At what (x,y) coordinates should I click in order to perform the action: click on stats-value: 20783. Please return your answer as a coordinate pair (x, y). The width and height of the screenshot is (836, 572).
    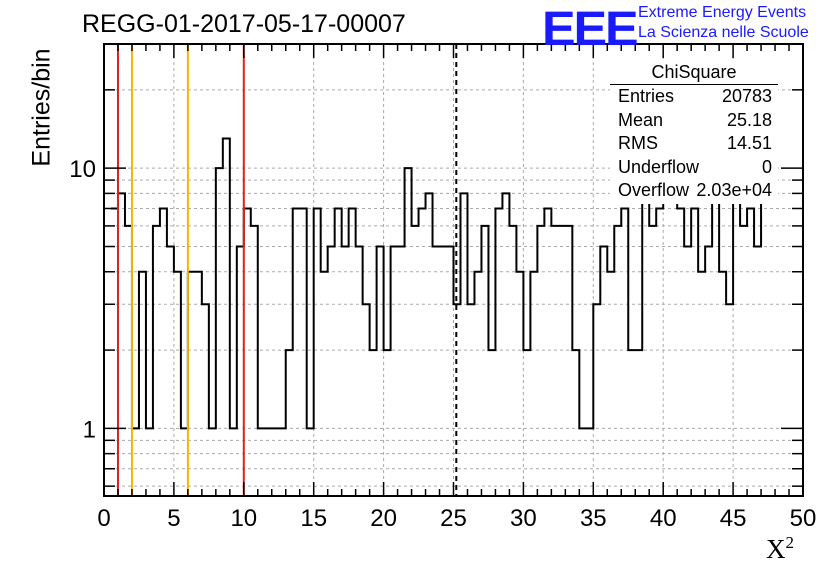
    Looking at the image, I should click on (746, 96).